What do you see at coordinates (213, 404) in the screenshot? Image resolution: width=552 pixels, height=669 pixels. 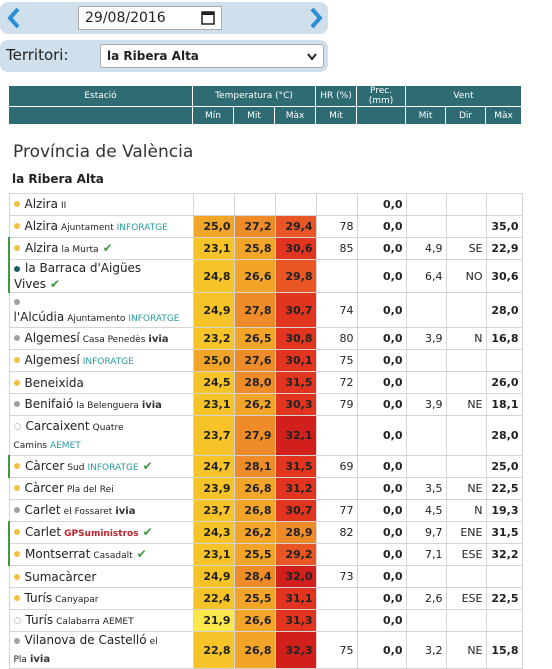 I see `value-cell: 23,1` at bounding box center [213, 404].